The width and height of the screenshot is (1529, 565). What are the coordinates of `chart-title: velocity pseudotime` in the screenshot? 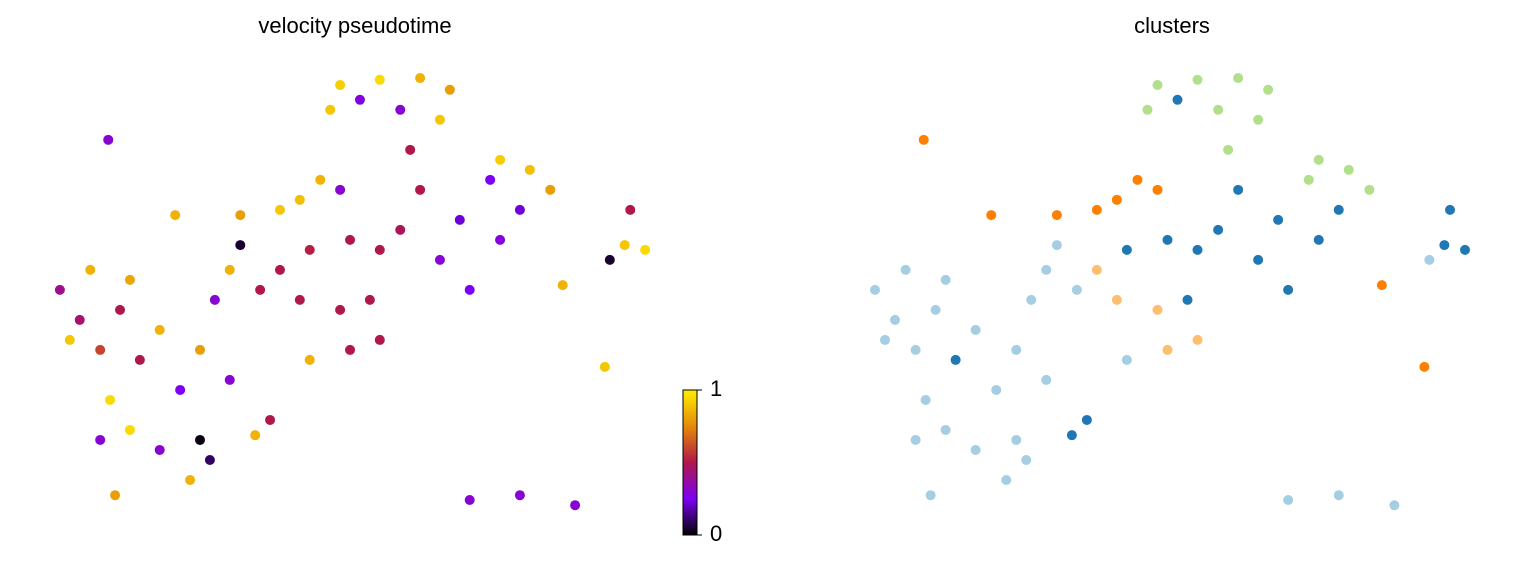 It's located at (354, 25).